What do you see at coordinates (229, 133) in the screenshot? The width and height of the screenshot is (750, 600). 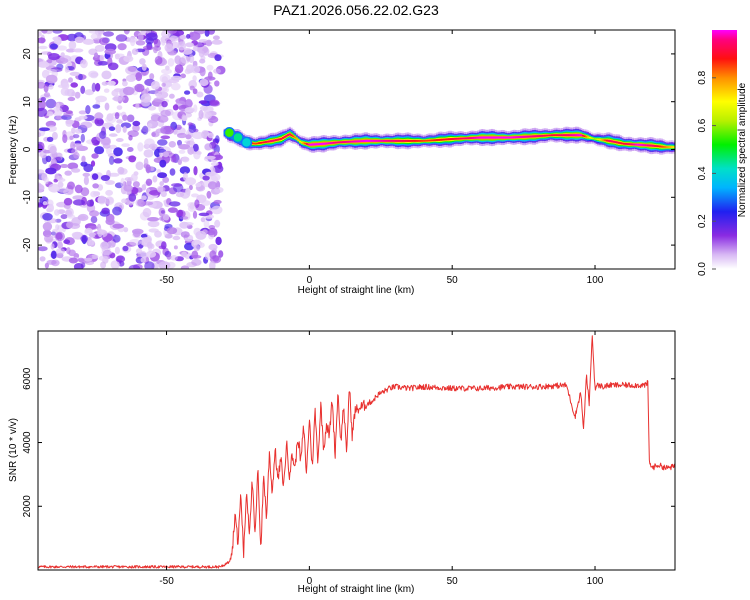 I see `ridge-blob` at bounding box center [229, 133].